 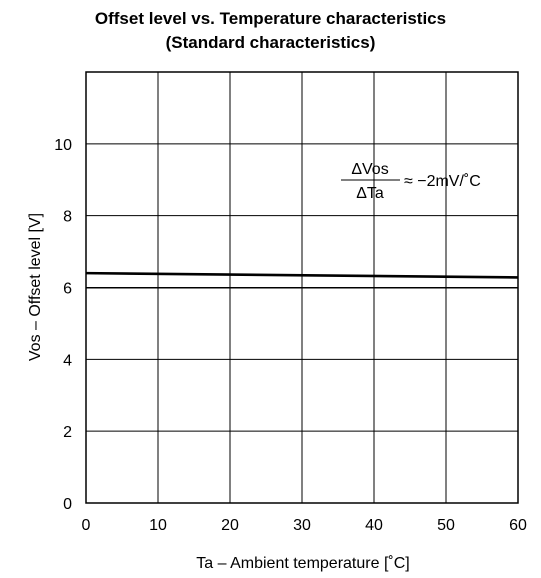 What do you see at coordinates (302, 563) in the screenshot?
I see `x-axis-label: Ta – Ambient temperature [˚C]` at bounding box center [302, 563].